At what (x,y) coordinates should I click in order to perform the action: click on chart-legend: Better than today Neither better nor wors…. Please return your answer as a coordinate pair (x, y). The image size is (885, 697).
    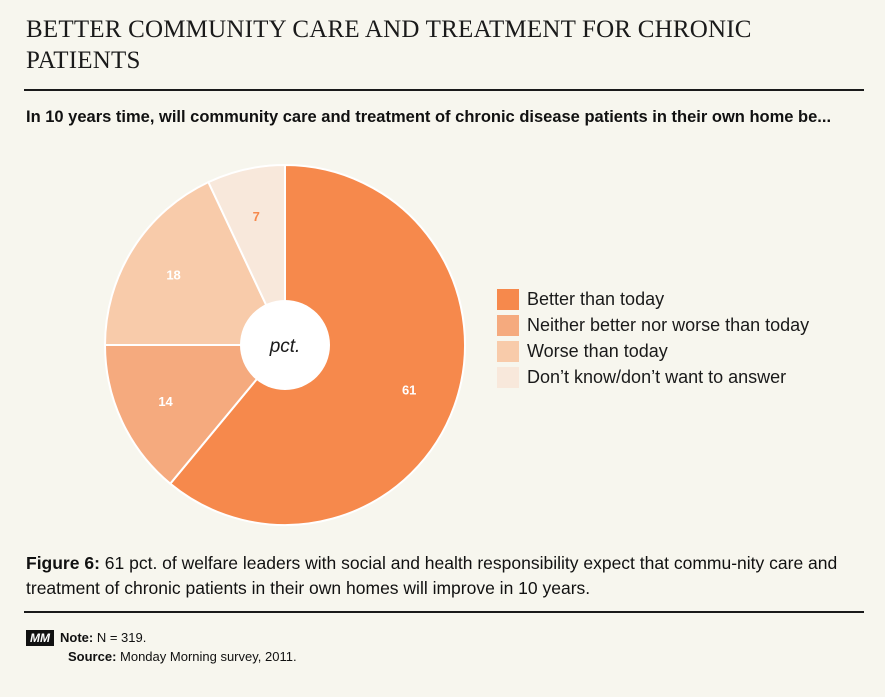
    Looking at the image, I should click on (653, 338).